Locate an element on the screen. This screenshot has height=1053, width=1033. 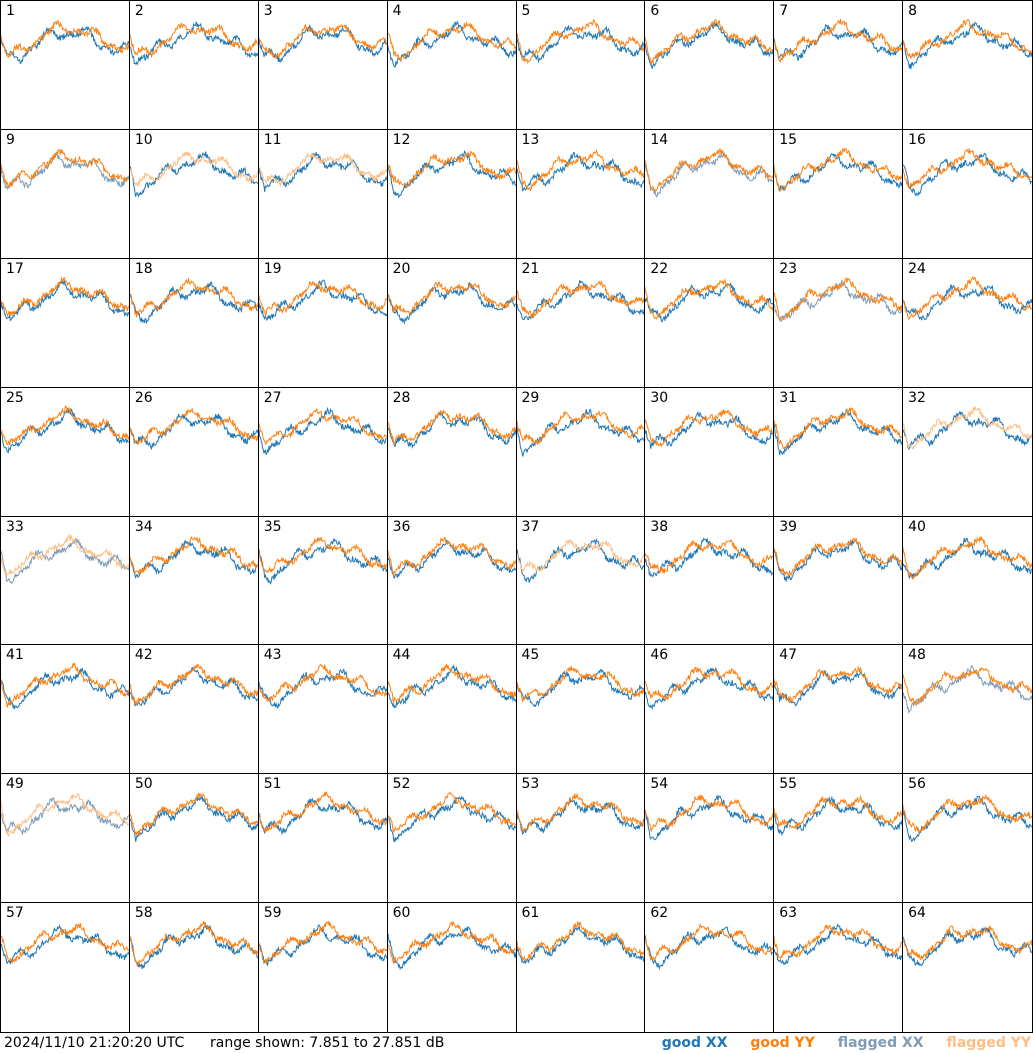
antenna-label: 47 is located at coordinates (788, 655).